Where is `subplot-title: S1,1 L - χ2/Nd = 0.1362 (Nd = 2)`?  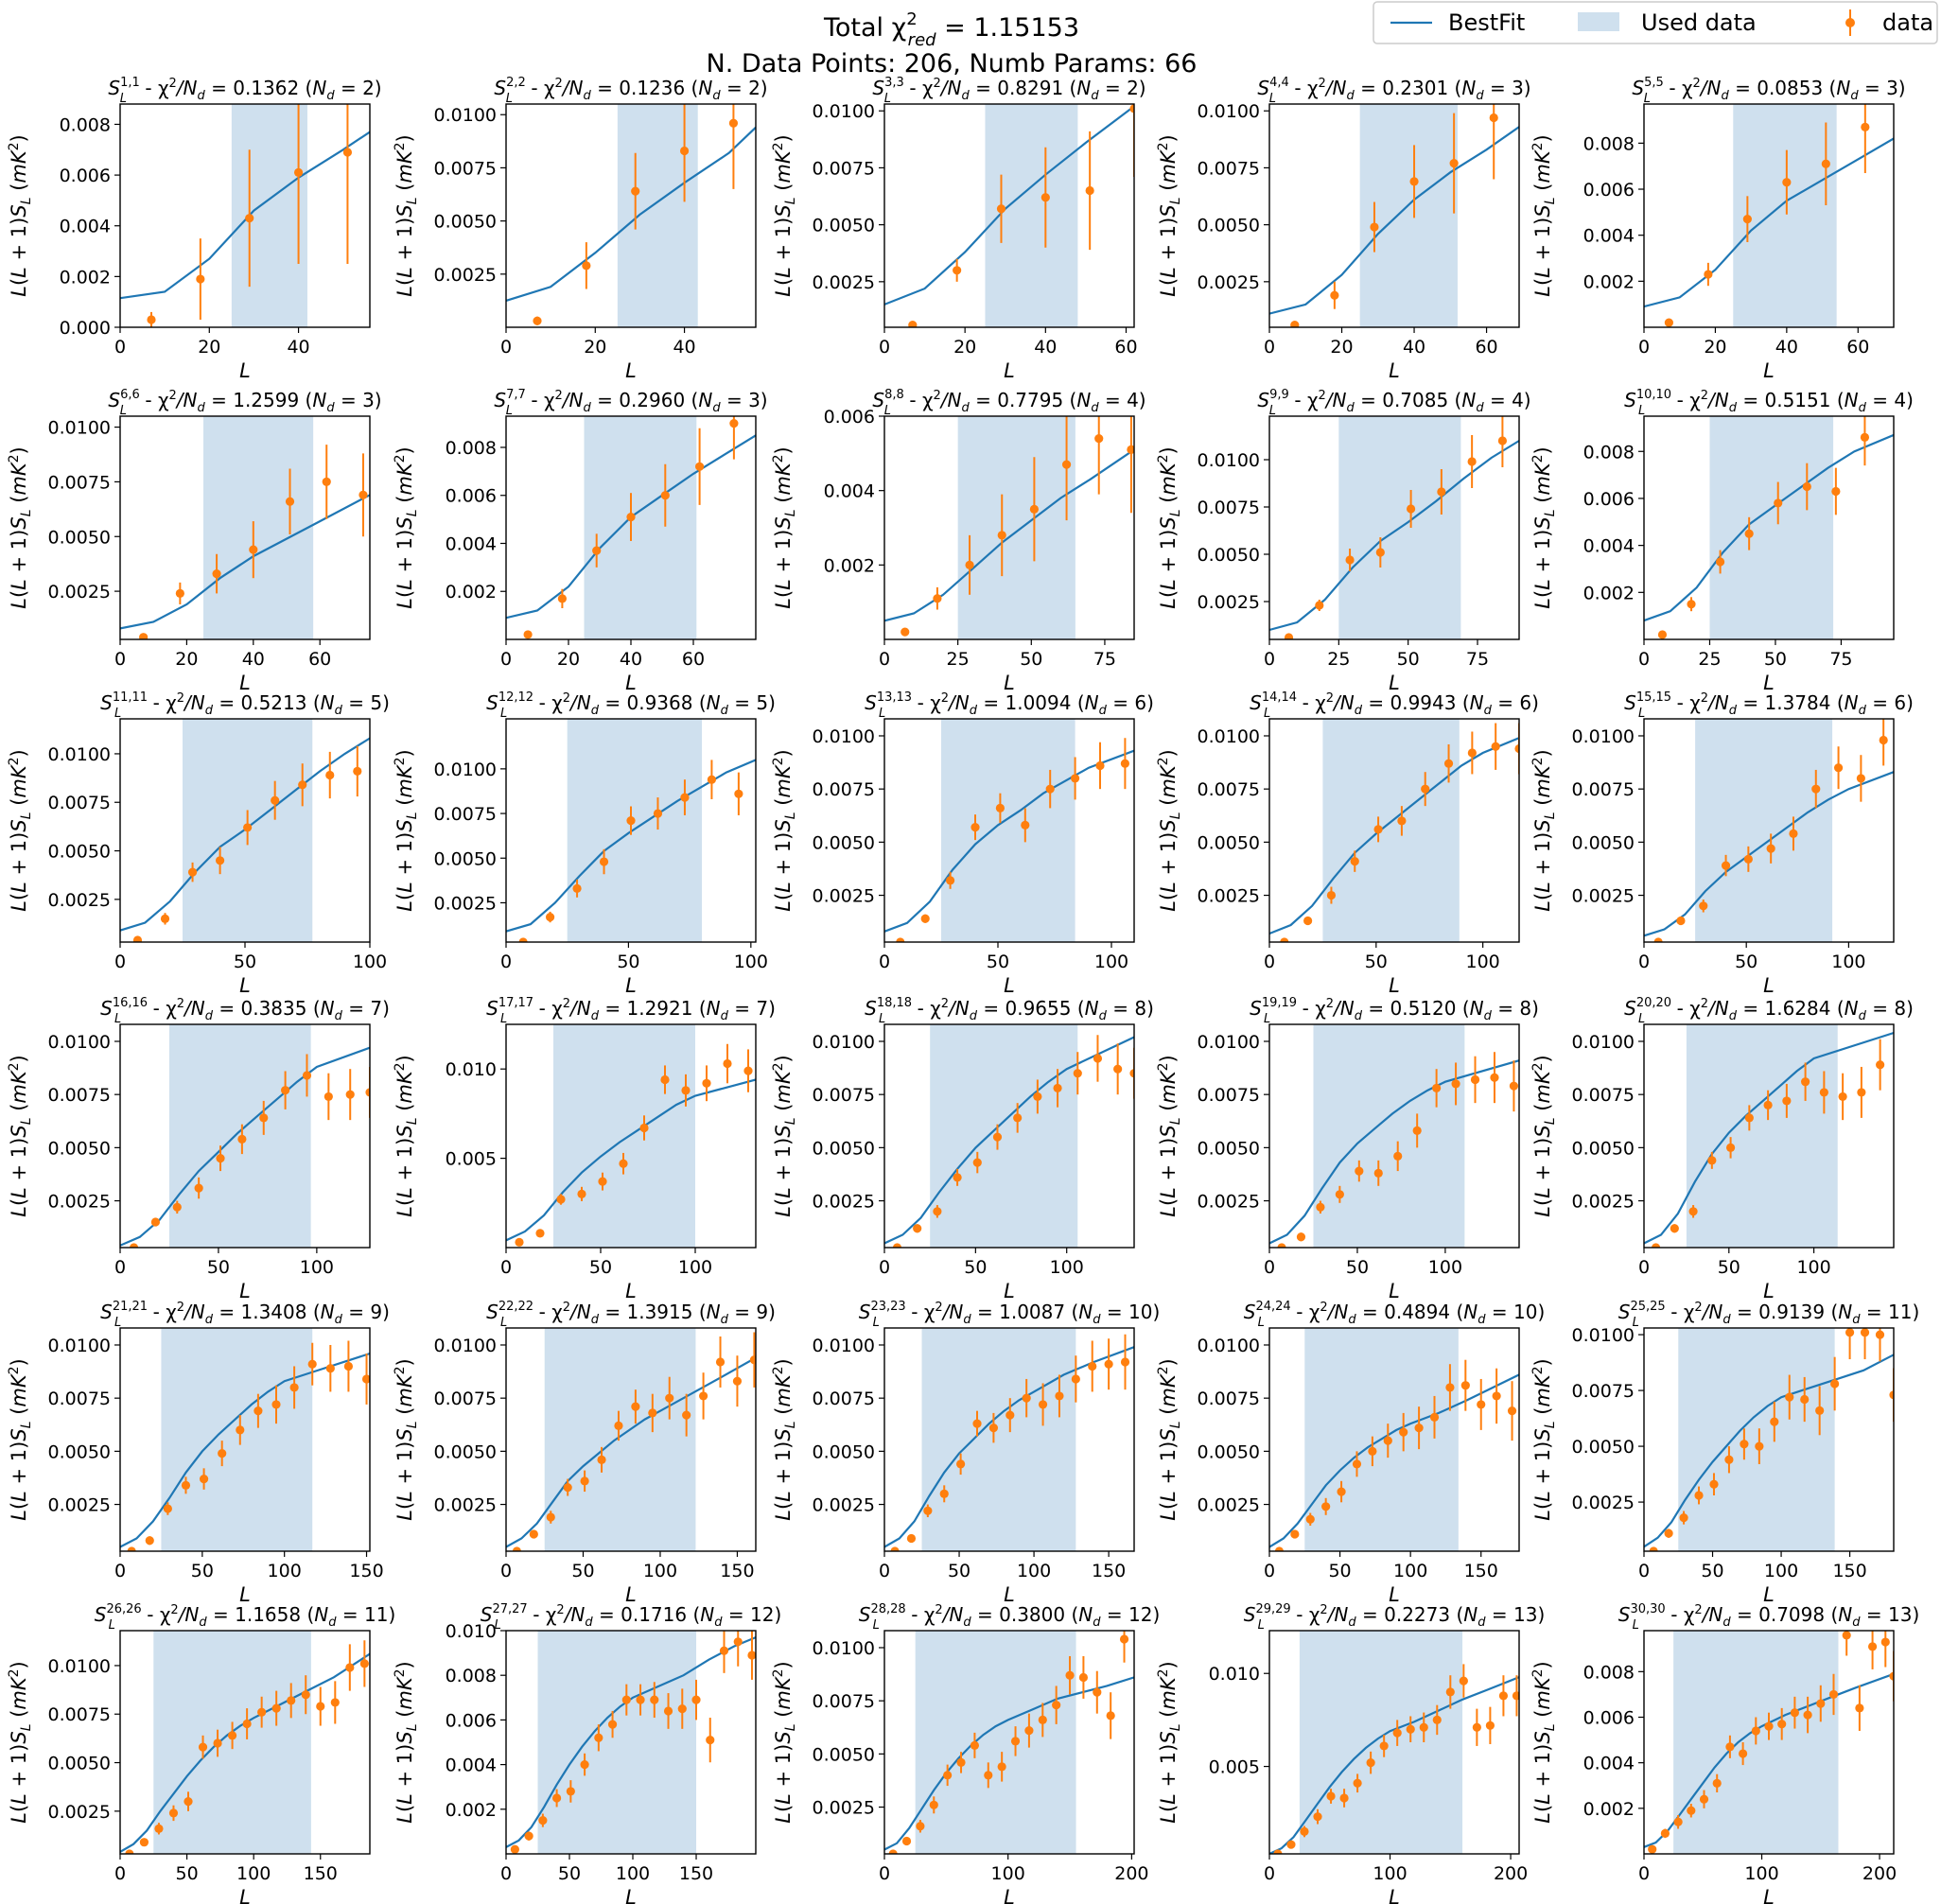
subplot-title: S1,1 L - χ2/Nd = 0.1362 (Nd = 2) is located at coordinates (245, 91).